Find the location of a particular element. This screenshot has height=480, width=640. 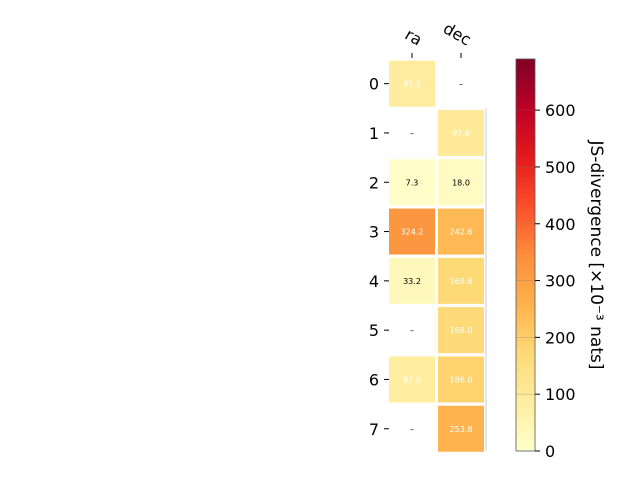

cell-label: 7.3 is located at coordinates (412, 182).